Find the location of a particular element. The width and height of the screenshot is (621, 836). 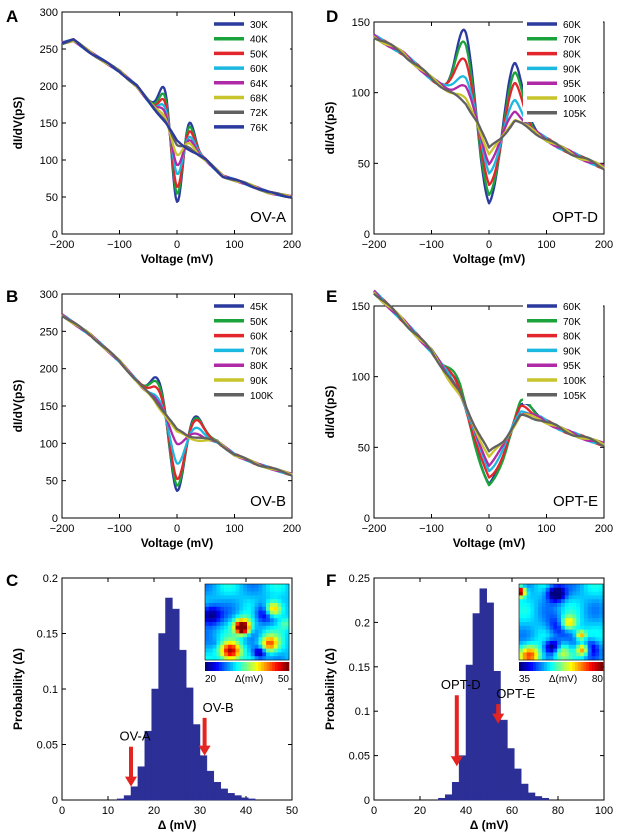

red-arrow-head is located at coordinates (456, 761).